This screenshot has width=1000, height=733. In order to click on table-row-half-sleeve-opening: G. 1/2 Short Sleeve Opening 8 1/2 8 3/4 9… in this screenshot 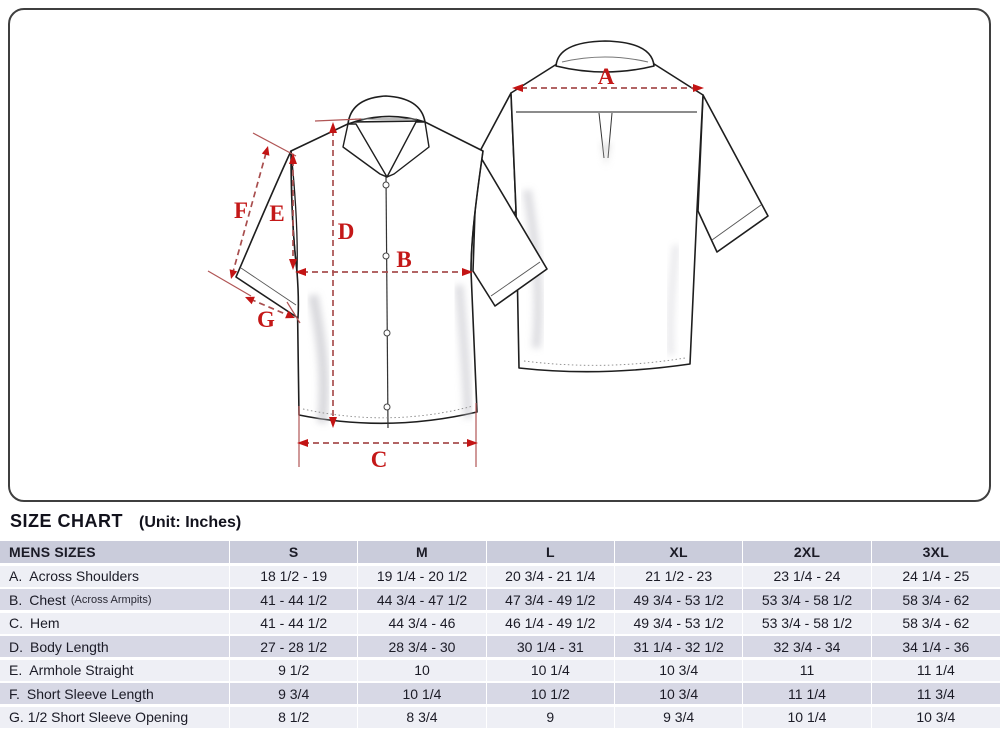, I will do `click(500, 717)`.